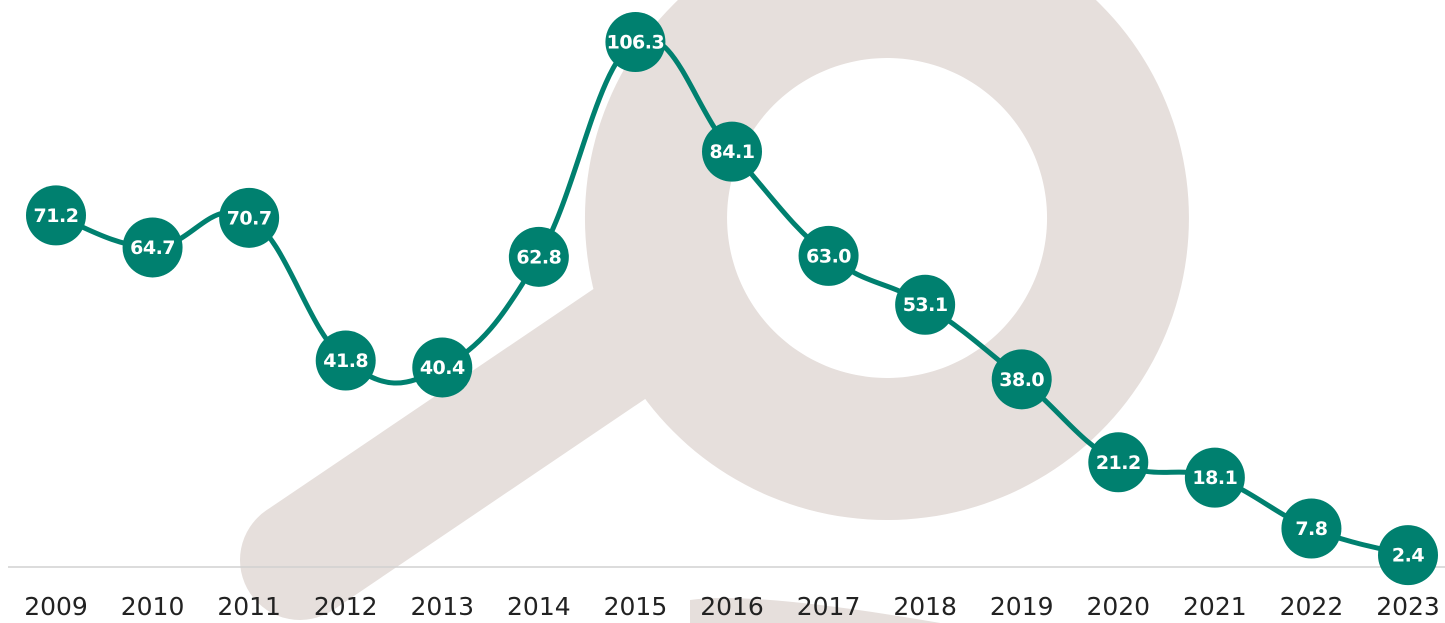 Image resolution: width=1445 pixels, height=623 pixels. I want to click on x-tick-label: 2011, so click(249, 606).